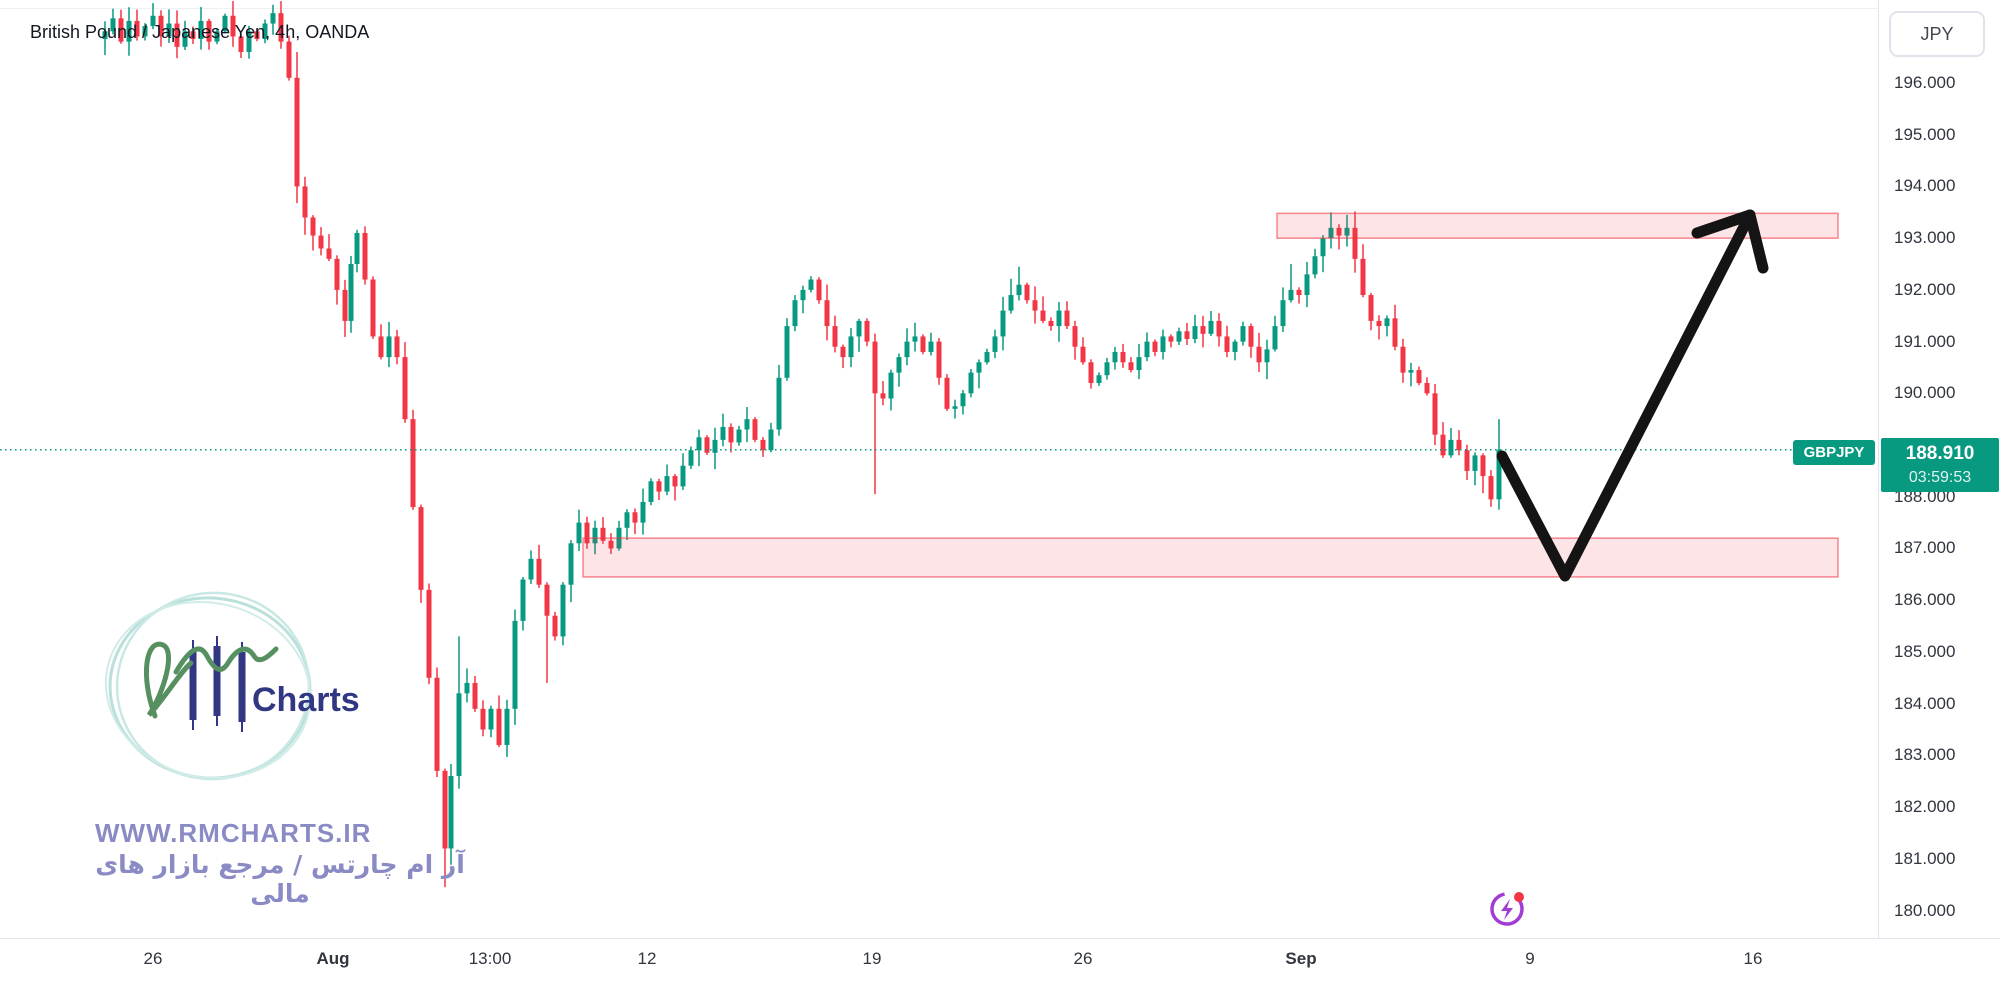 This screenshot has height=1000, width=2000. Describe the element at coordinates (1925, 703) in the screenshot. I see `price-tick-label: 184.000` at that location.